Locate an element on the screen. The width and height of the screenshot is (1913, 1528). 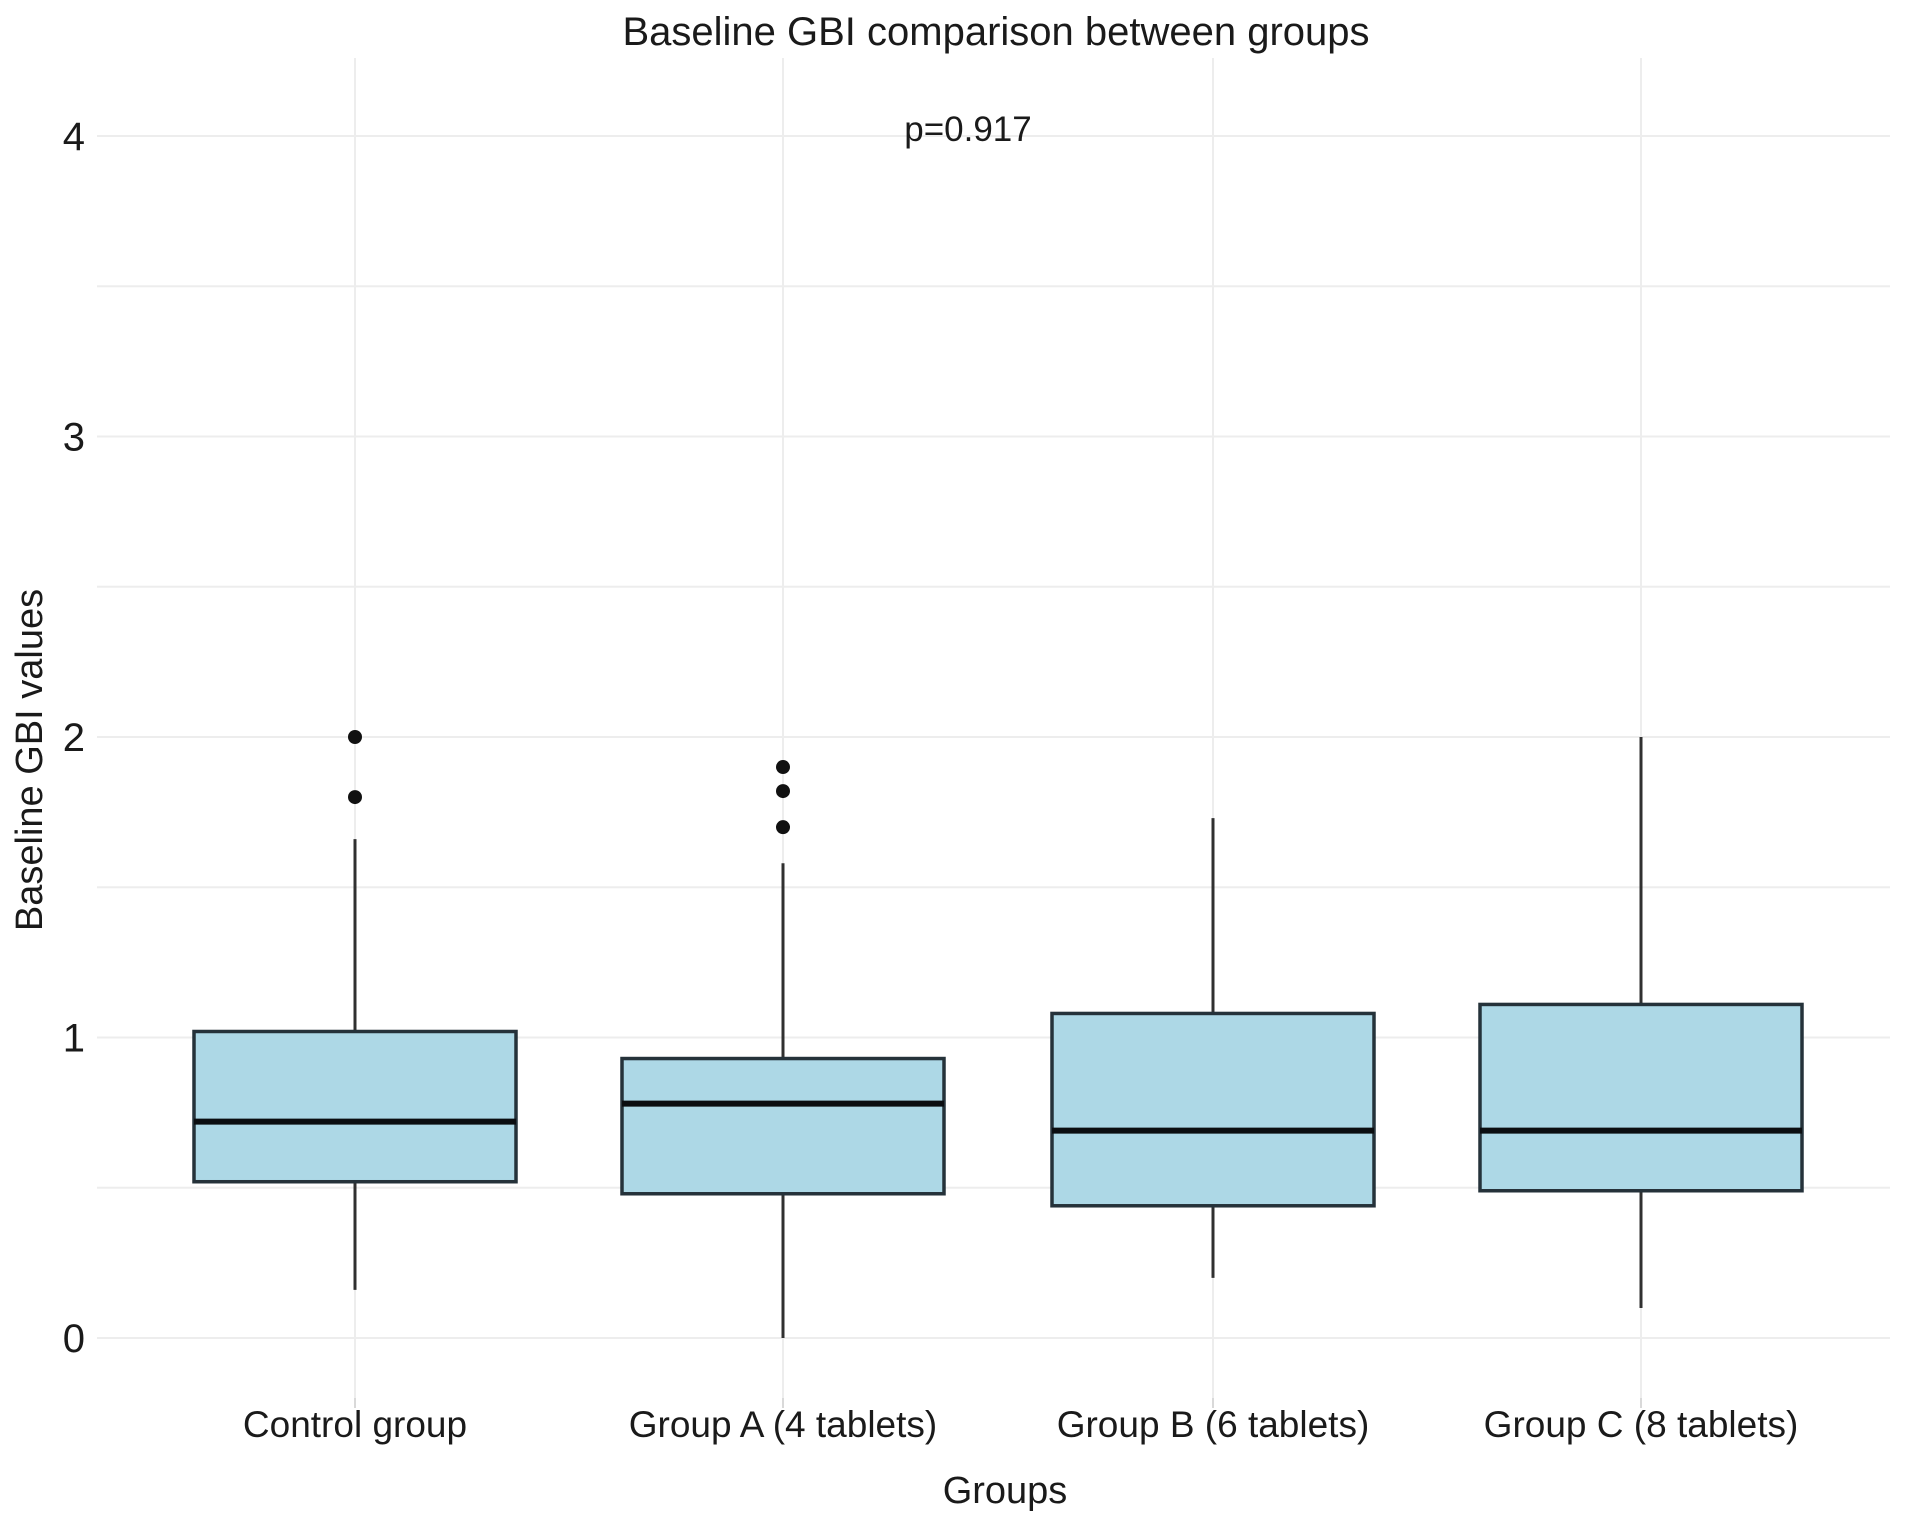
x-tick-label: Control group is located at coordinates (355, 1424).